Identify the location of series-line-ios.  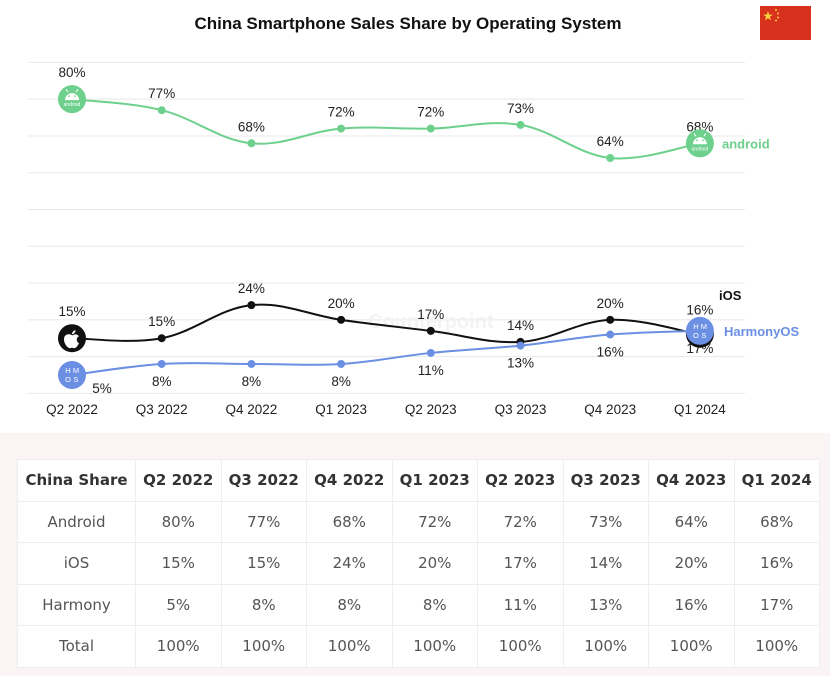
(386, 323).